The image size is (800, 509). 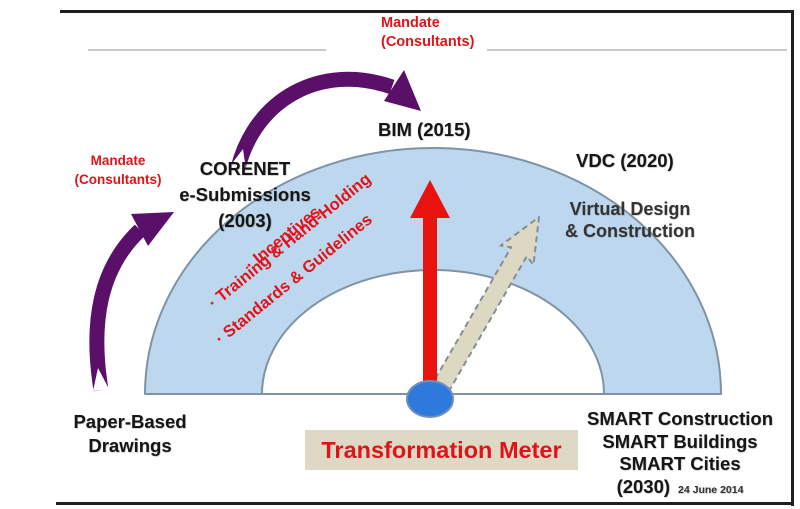 I want to click on meter-title-box: Transformation Meter, so click(x=441, y=450).